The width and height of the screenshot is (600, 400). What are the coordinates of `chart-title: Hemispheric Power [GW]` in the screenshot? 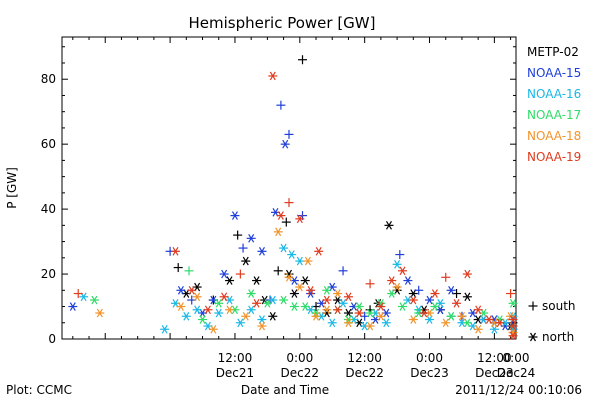 It's located at (282, 23).